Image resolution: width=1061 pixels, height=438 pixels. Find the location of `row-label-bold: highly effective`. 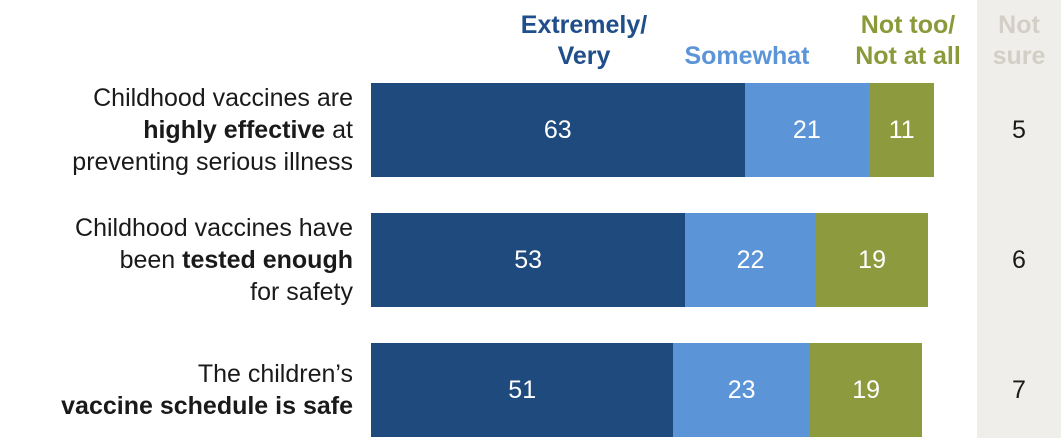

row-label-bold: highly effective is located at coordinates (234, 130).